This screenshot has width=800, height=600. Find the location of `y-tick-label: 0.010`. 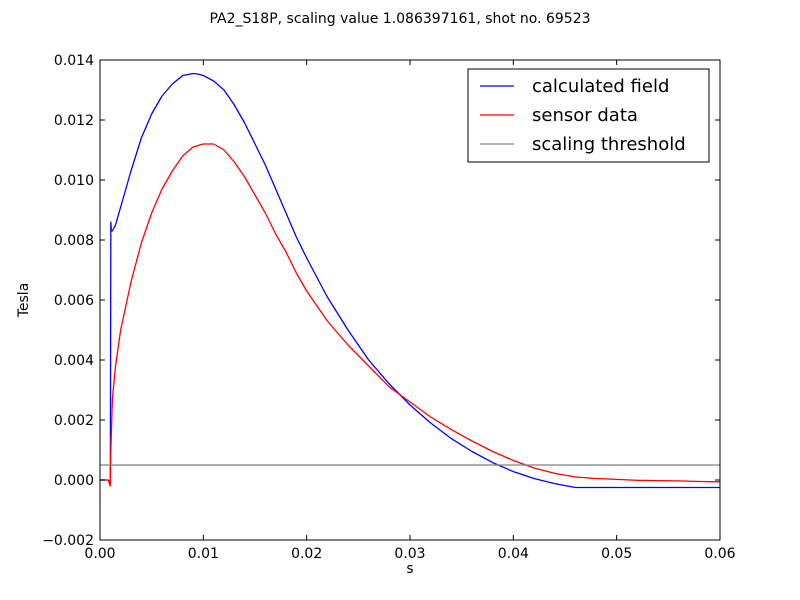

y-tick-label: 0.010 is located at coordinates (74, 181).